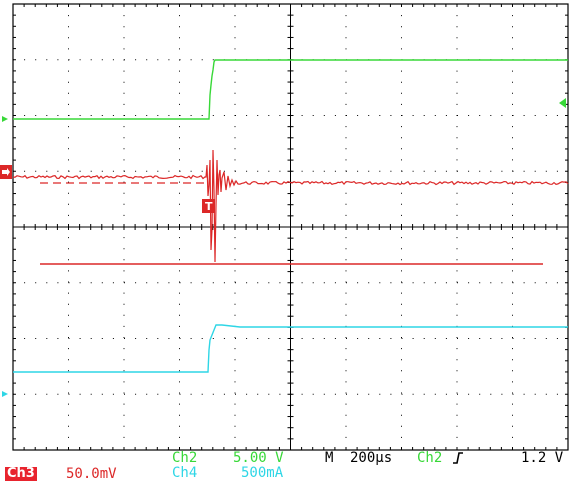 The width and height of the screenshot is (576, 490). What do you see at coordinates (290, 348) in the screenshot?
I see `ch4-waveform` at bounding box center [290, 348].